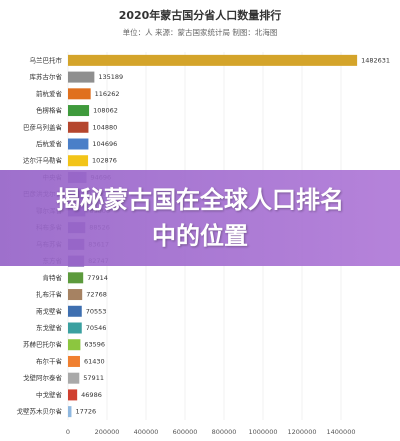  Describe the element at coordinates (49, 294) in the screenshot. I see `y-tick-label: 扎布汗省` at that location.